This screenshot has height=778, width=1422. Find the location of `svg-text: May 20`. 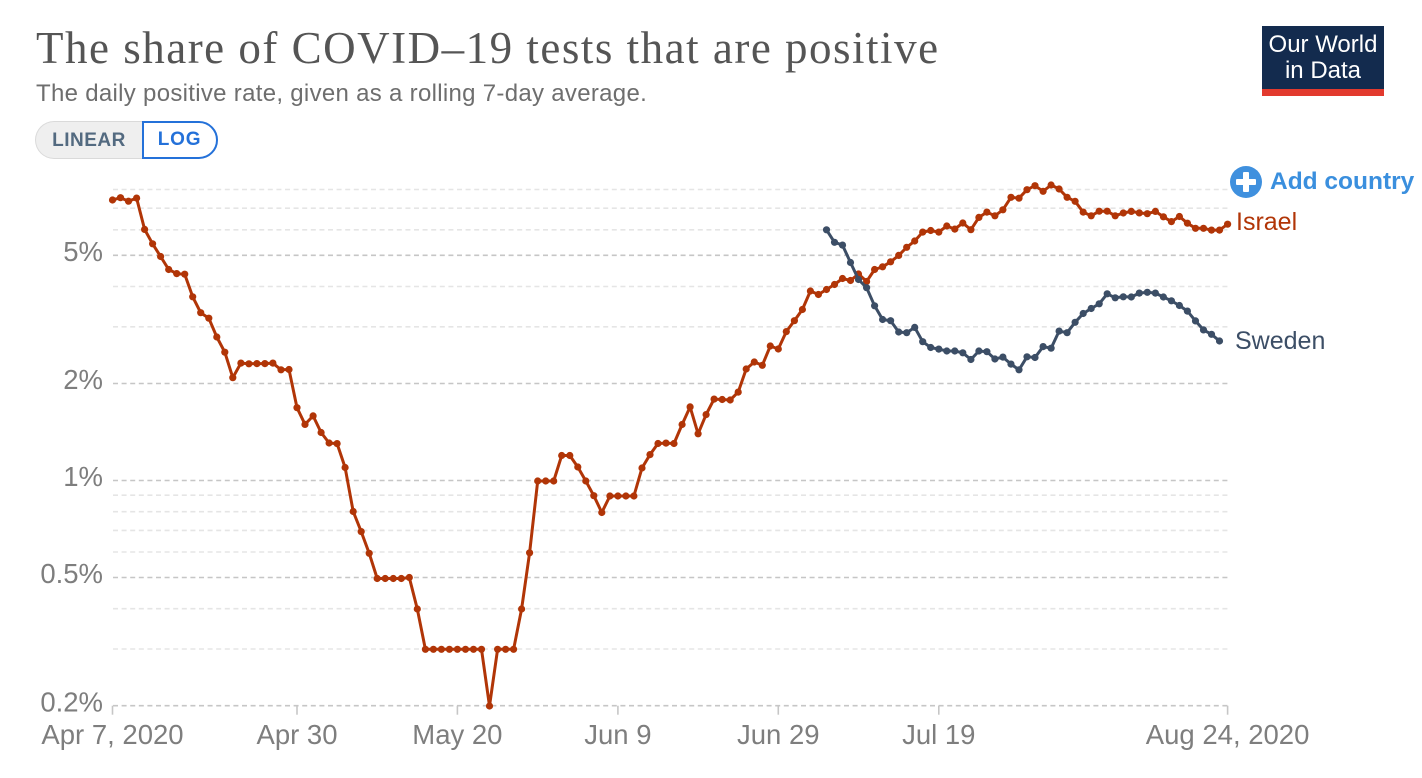

svg-text: May 20 is located at coordinates (457, 734).